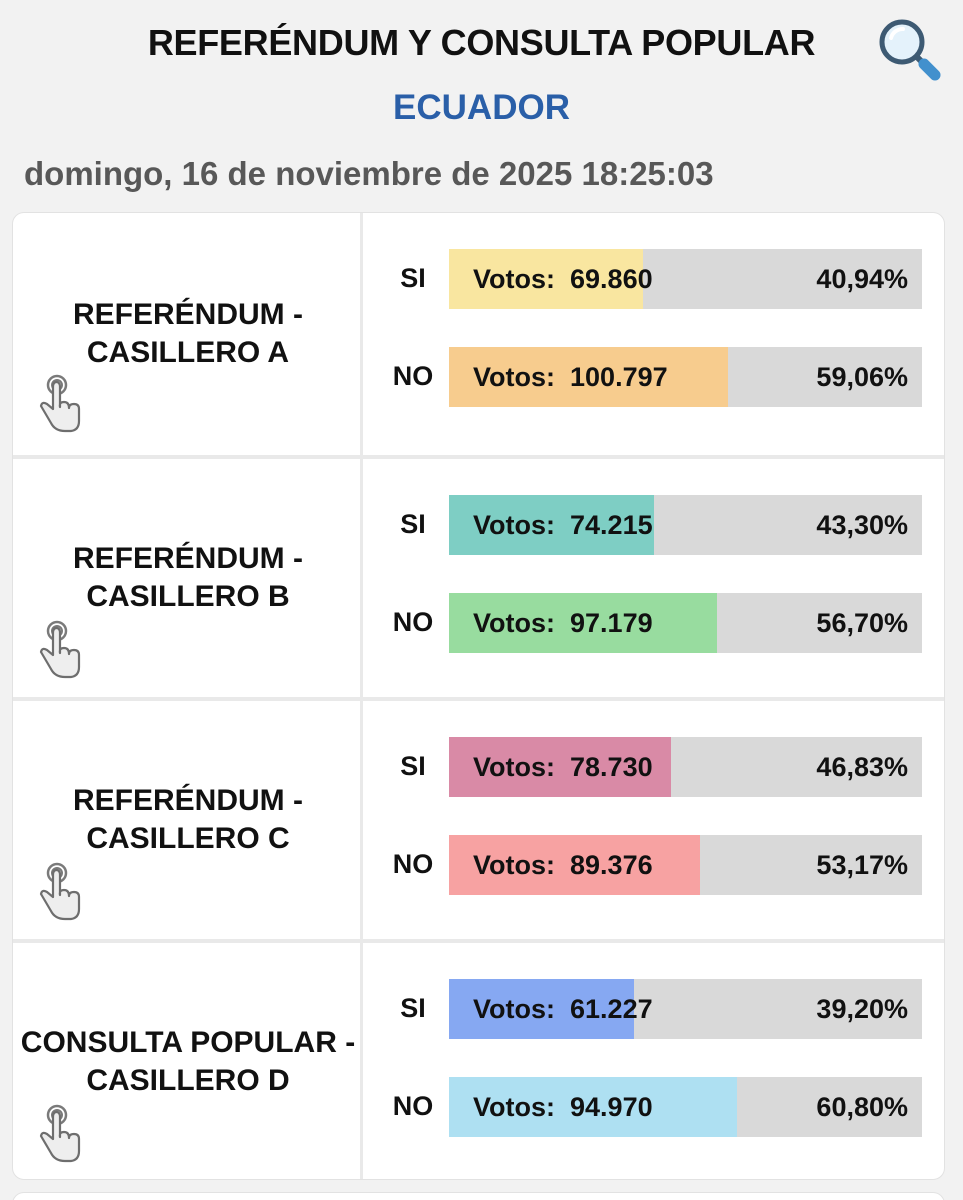 Image resolution: width=963 pixels, height=1200 pixels. Describe the element at coordinates (862, 623) in the screenshot. I see `vote-percent: 56,70%` at that location.